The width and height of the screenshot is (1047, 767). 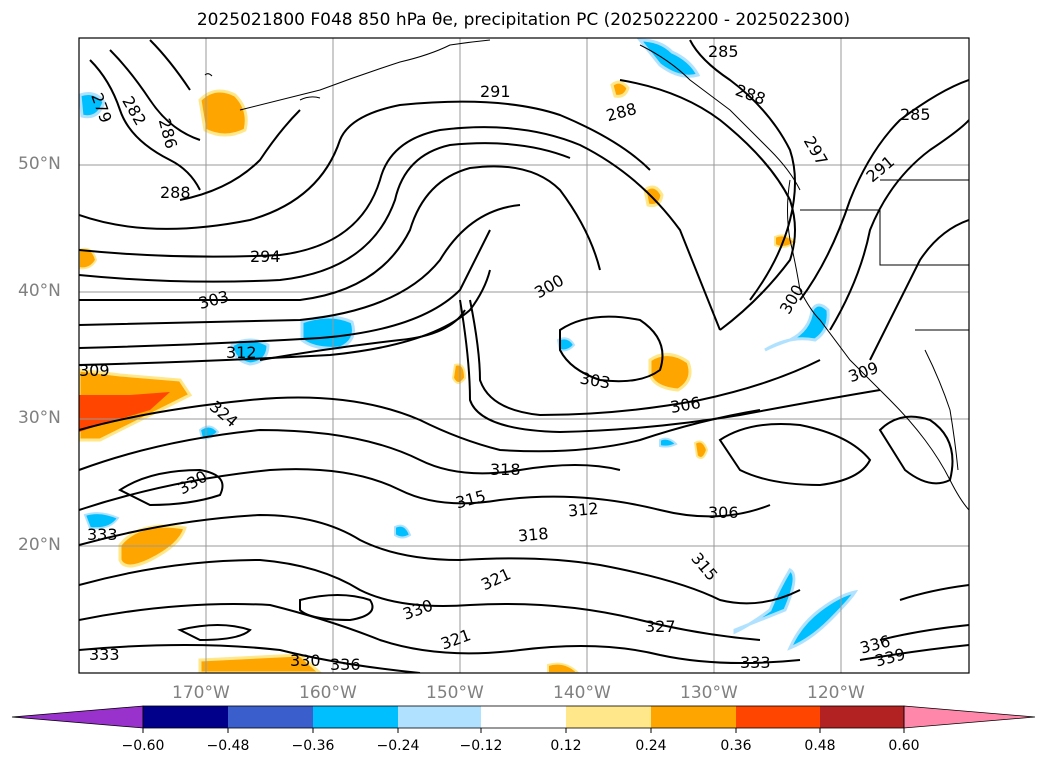 I want to click on lat-label: 50°N, so click(x=39, y=164).